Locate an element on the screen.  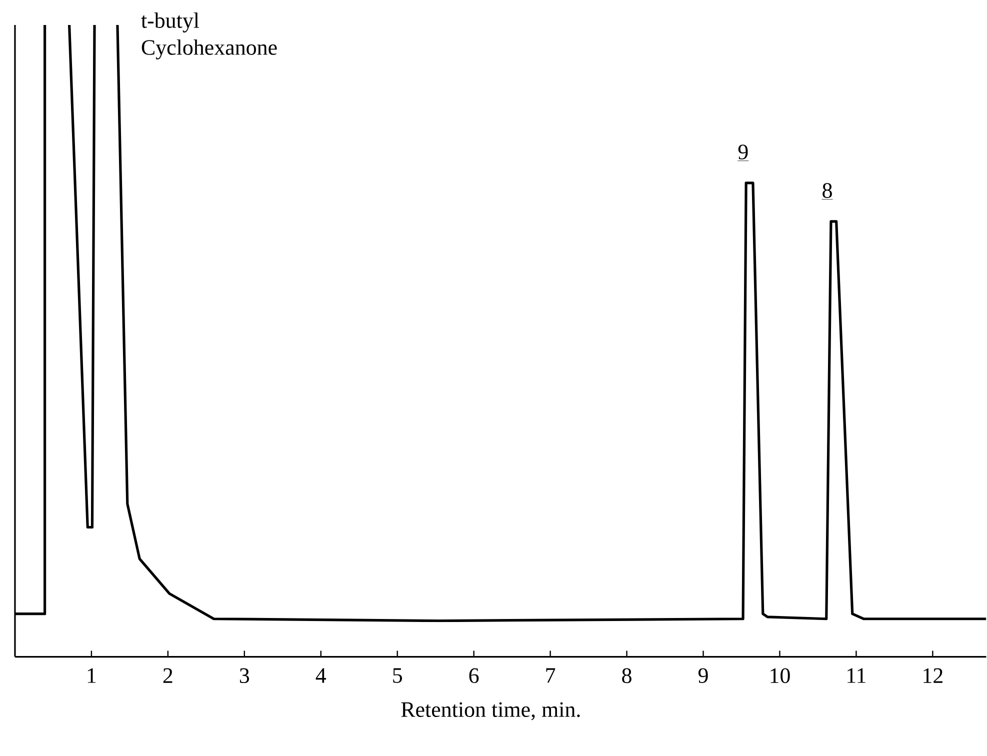
x-tick-label: 12 is located at coordinates (933, 676).